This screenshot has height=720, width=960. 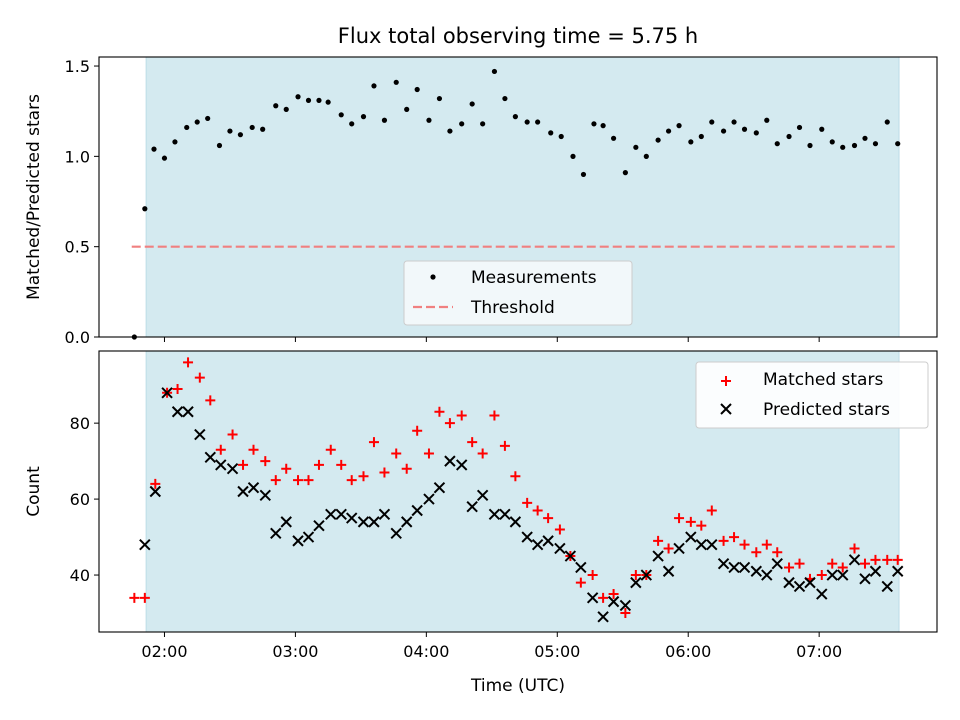 What do you see at coordinates (77, 156) in the screenshot?
I see `y-tick-label: 1.0` at bounding box center [77, 156].